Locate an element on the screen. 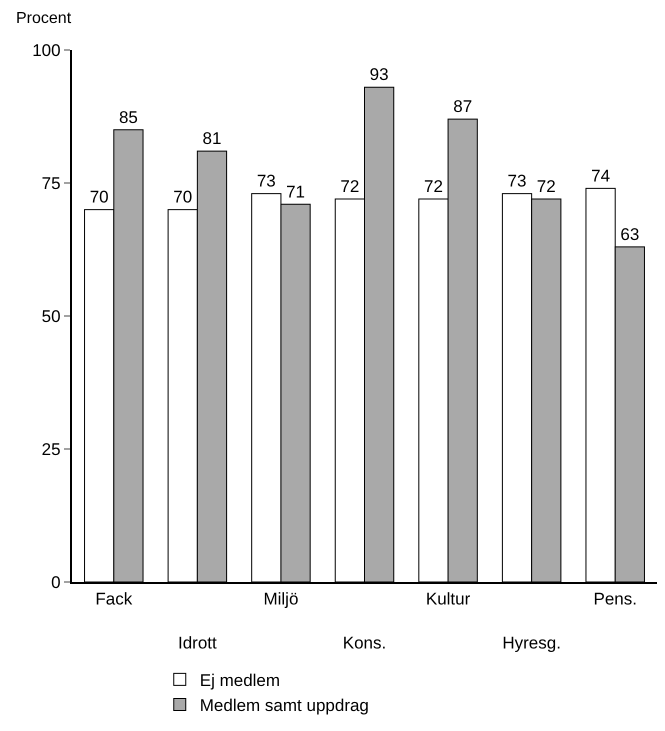  x-tick-label: Miljö is located at coordinates (280, 598).